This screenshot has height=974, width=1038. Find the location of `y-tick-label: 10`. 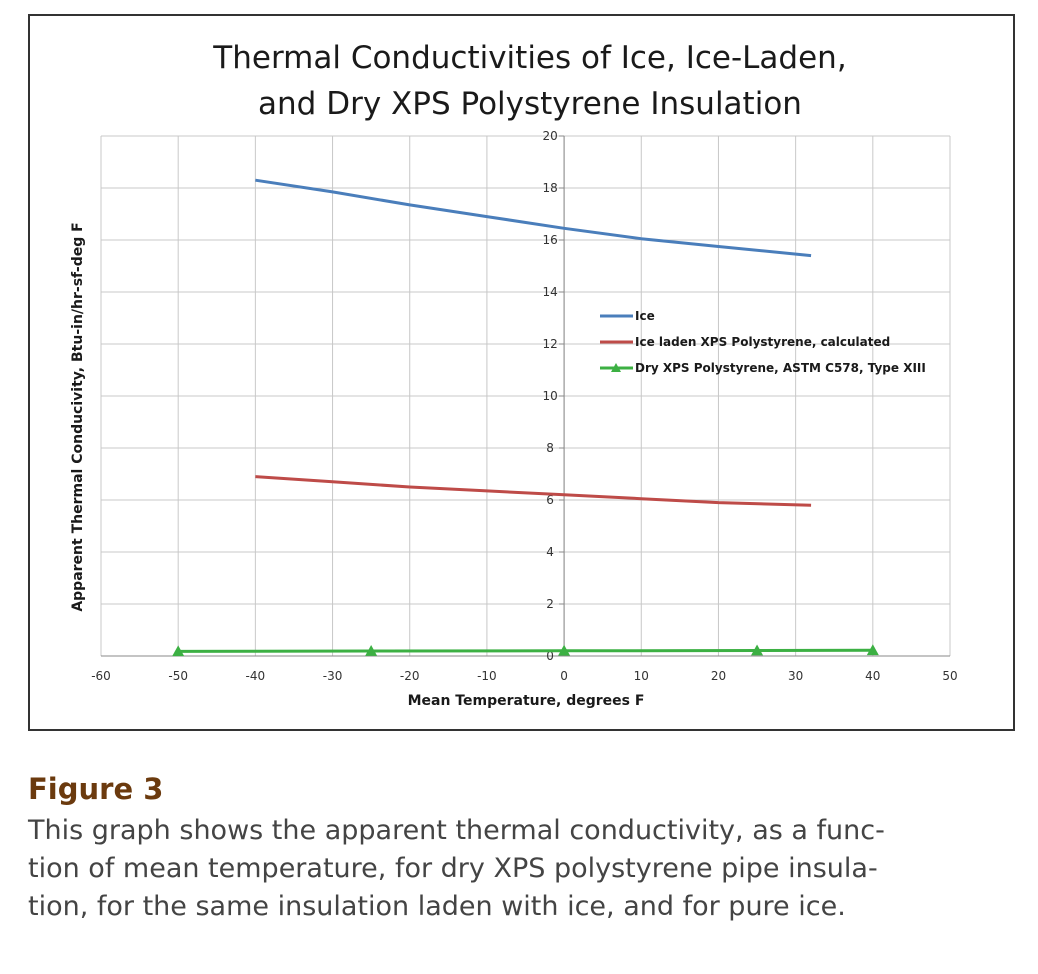

y-tick-label: 10 is located at coordinates (549, 396).